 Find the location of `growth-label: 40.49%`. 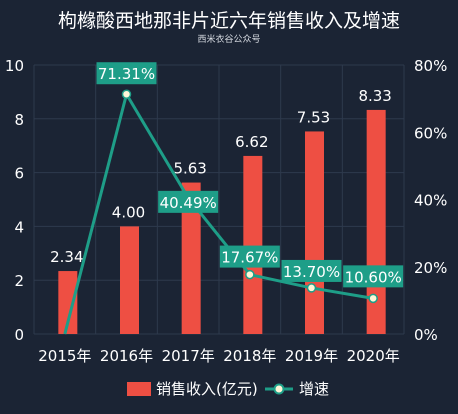

growth-label: 40.49% is located at coordinates (188, 203).